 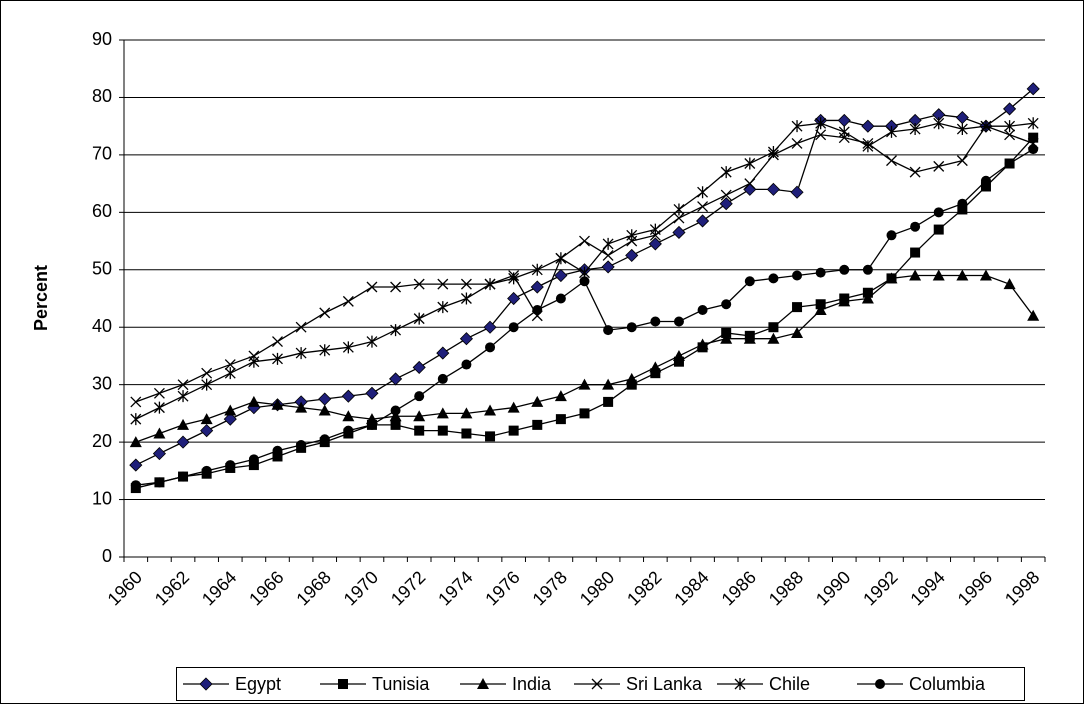 What do you see at coordinates (102, 154) in the screenshot?
I see `y-tick-label: 70` at bounding box center [102, 154].